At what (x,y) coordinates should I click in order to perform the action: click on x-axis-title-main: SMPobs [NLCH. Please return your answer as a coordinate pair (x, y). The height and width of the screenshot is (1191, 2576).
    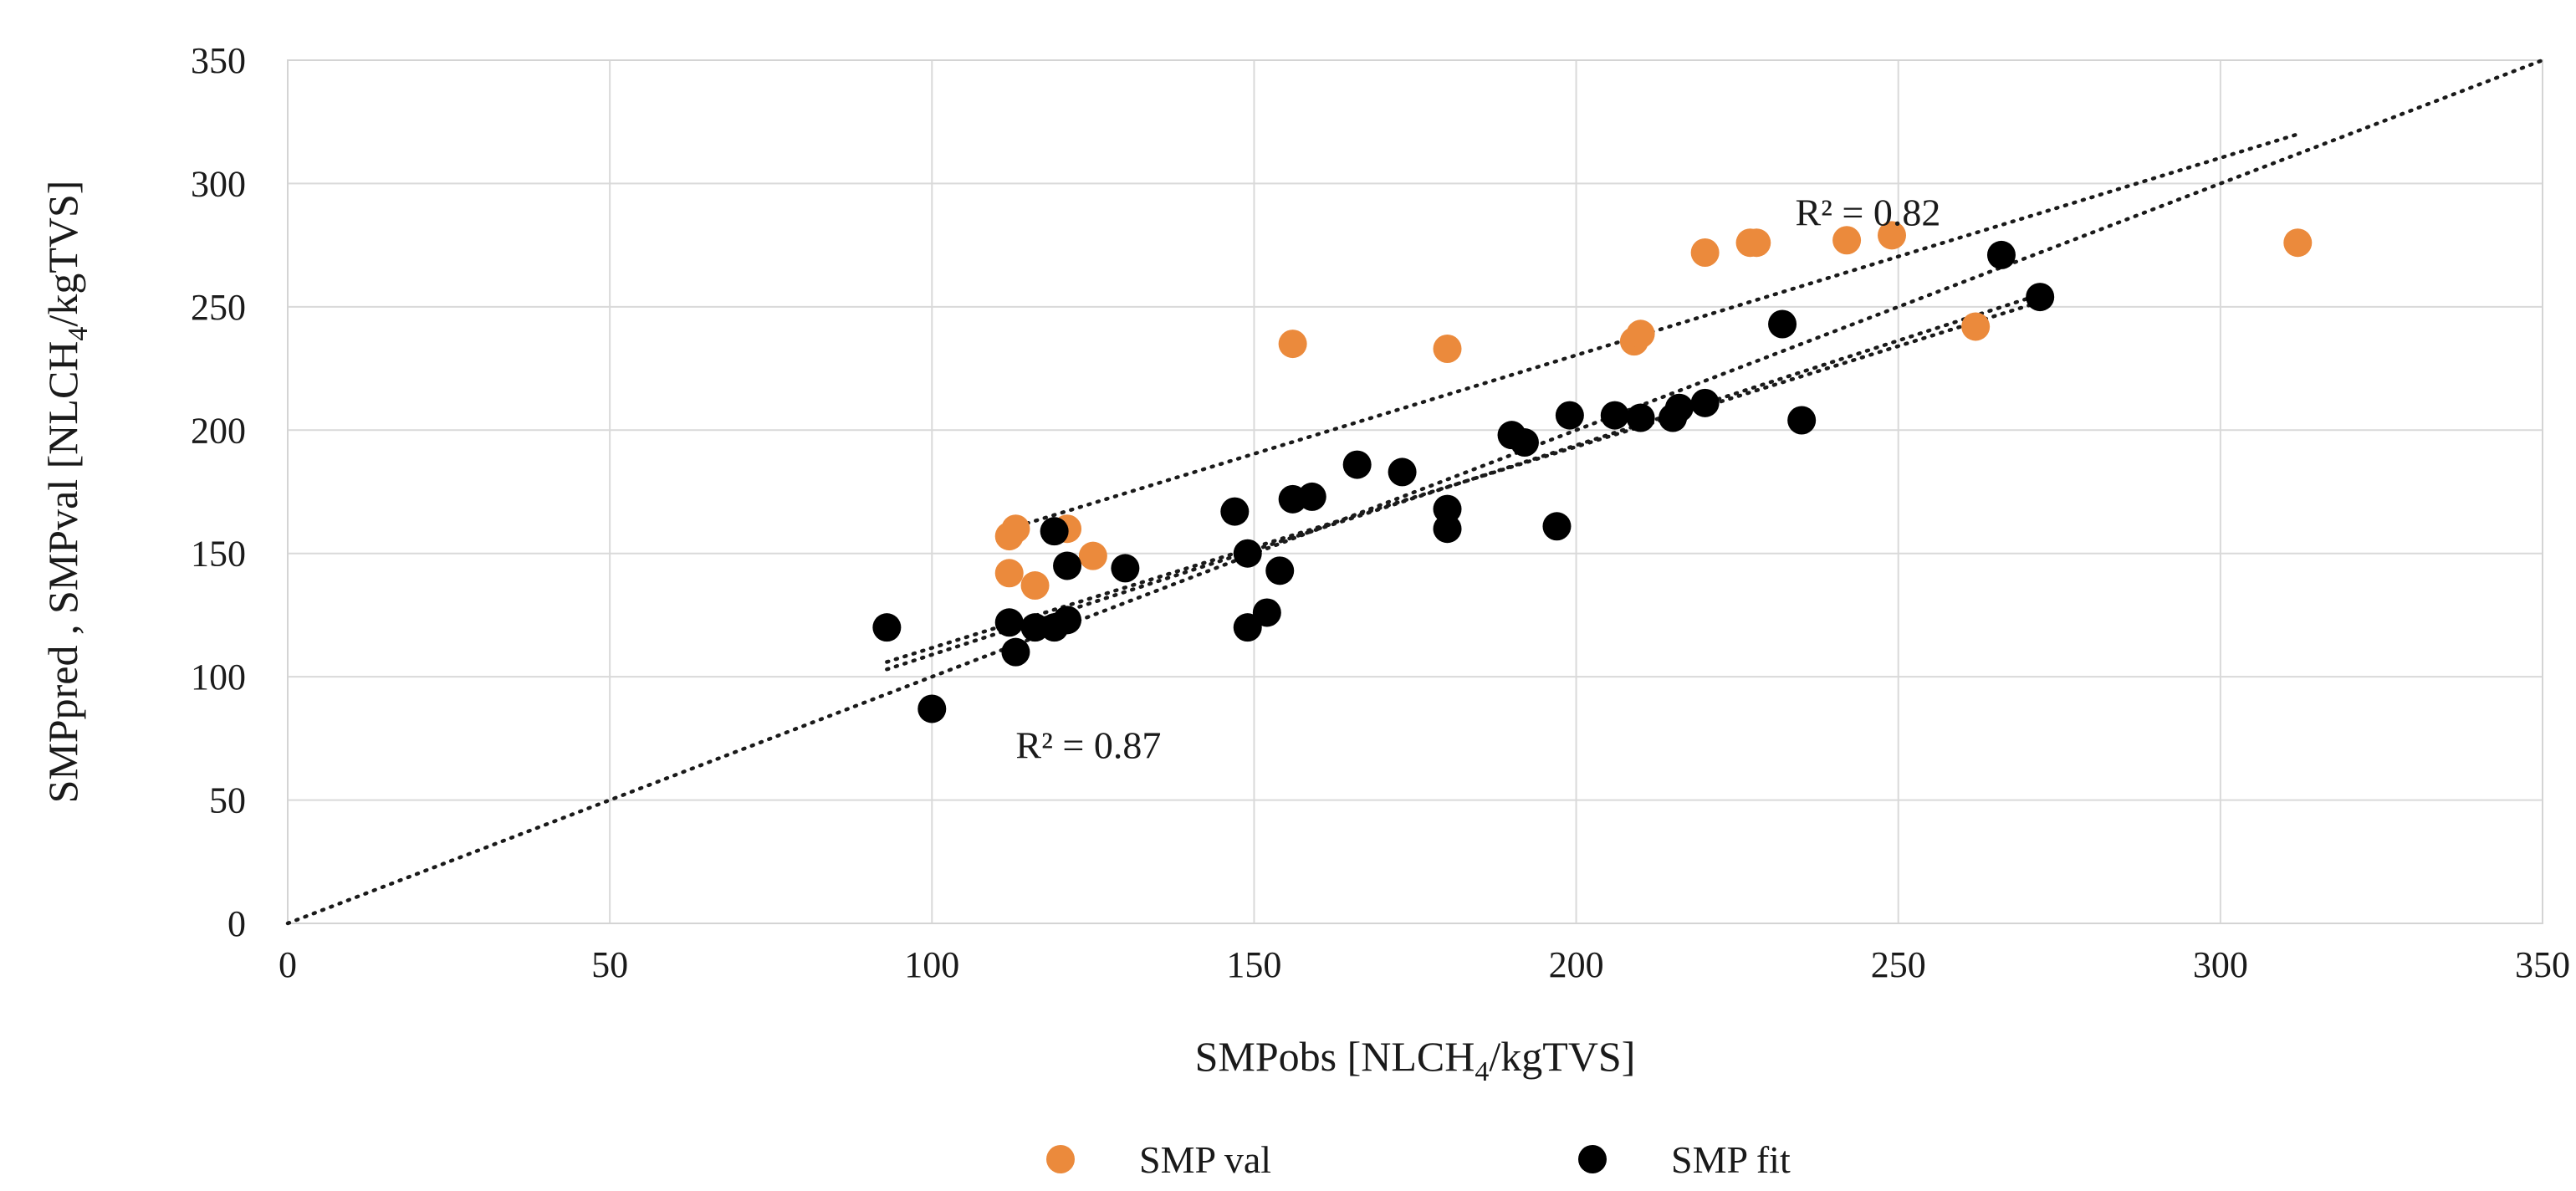
    Looking at the image, I should click on (1335, 1056).